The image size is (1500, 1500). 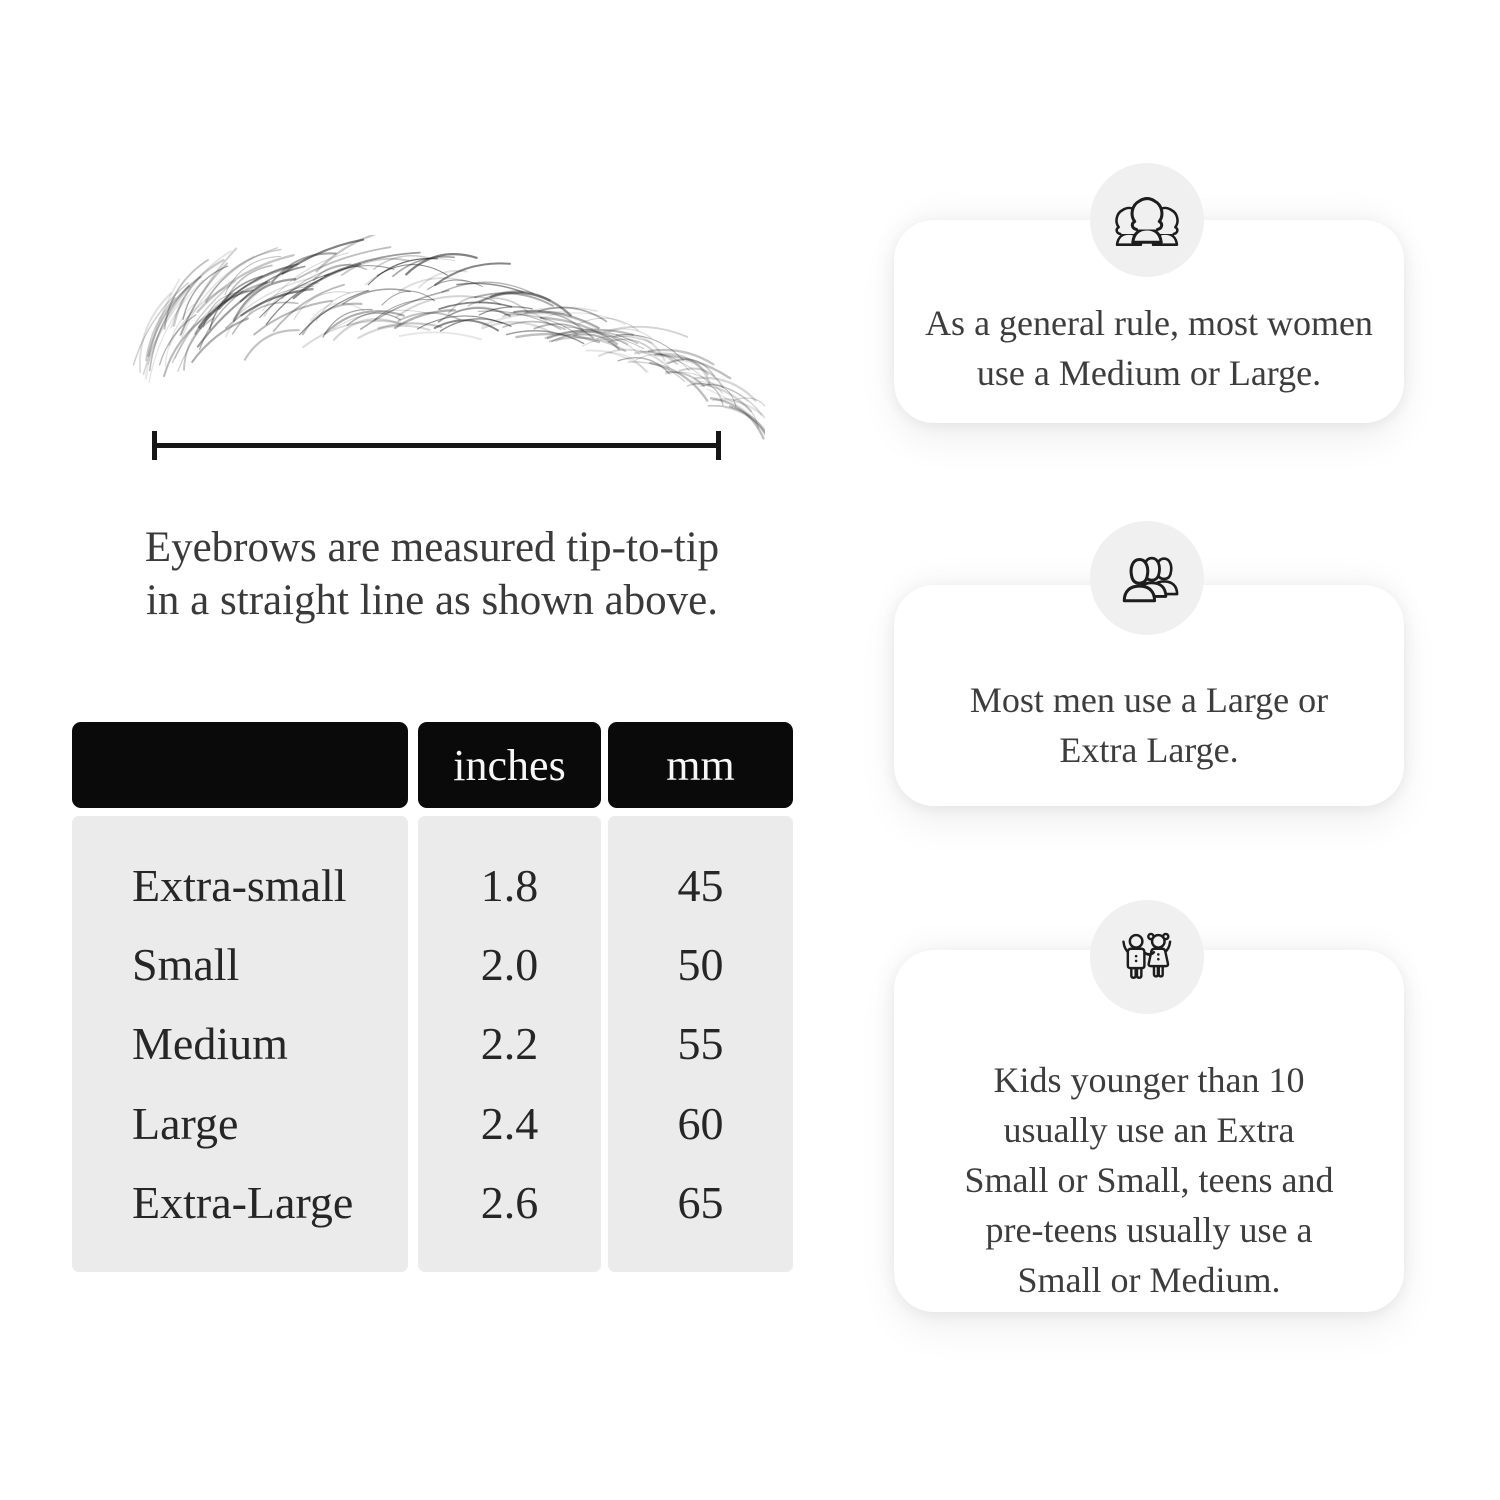 I want to click on children-icon, so click(x=1147, y=955).